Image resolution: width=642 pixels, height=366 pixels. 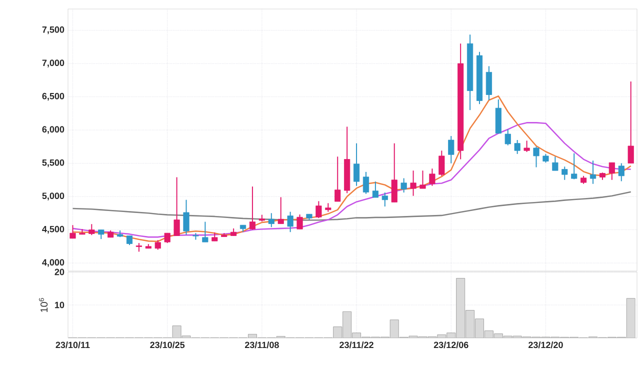 I want to click on y-tick-label: 4,000, so click(x=53, y=263).